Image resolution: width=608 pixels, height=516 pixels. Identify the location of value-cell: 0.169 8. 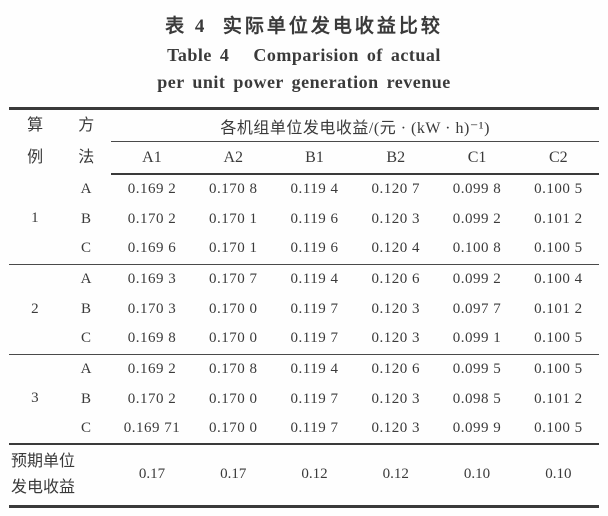
(152, 338).